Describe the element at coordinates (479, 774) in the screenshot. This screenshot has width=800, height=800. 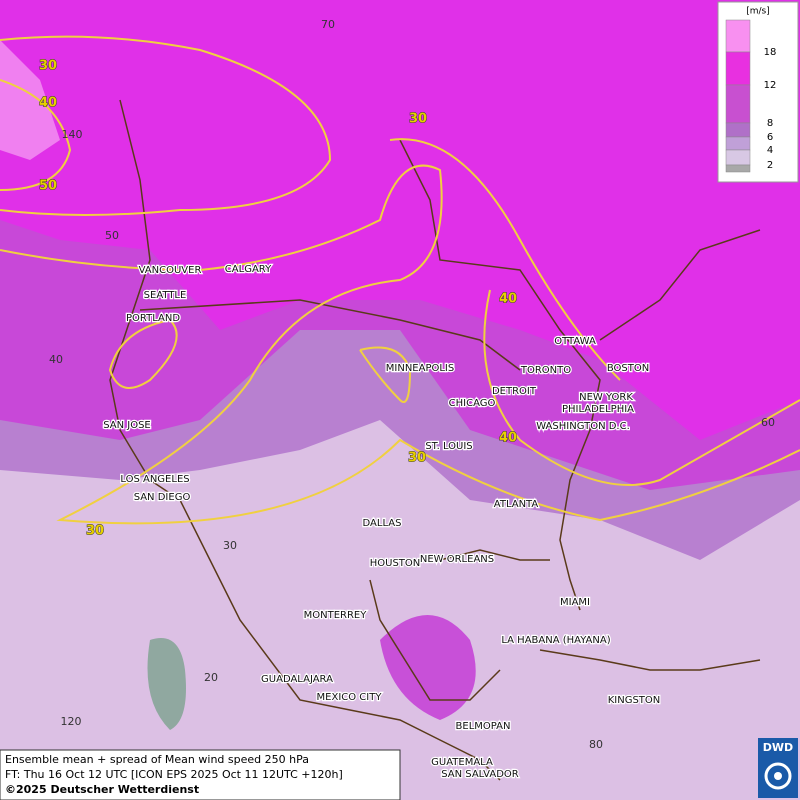
I see `city-label: SAN SALVADOR` at that location.